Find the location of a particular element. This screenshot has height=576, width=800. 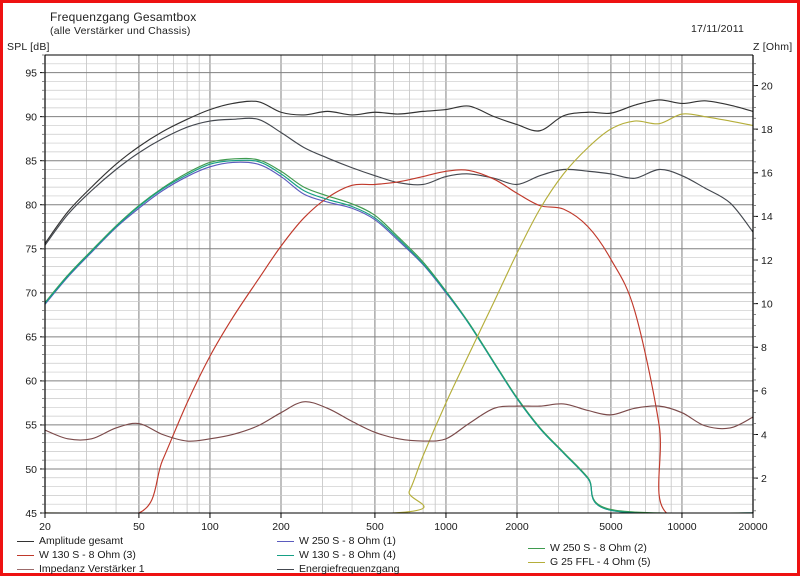

x-tick-label: 5000 is located at coordinates (611, 527).